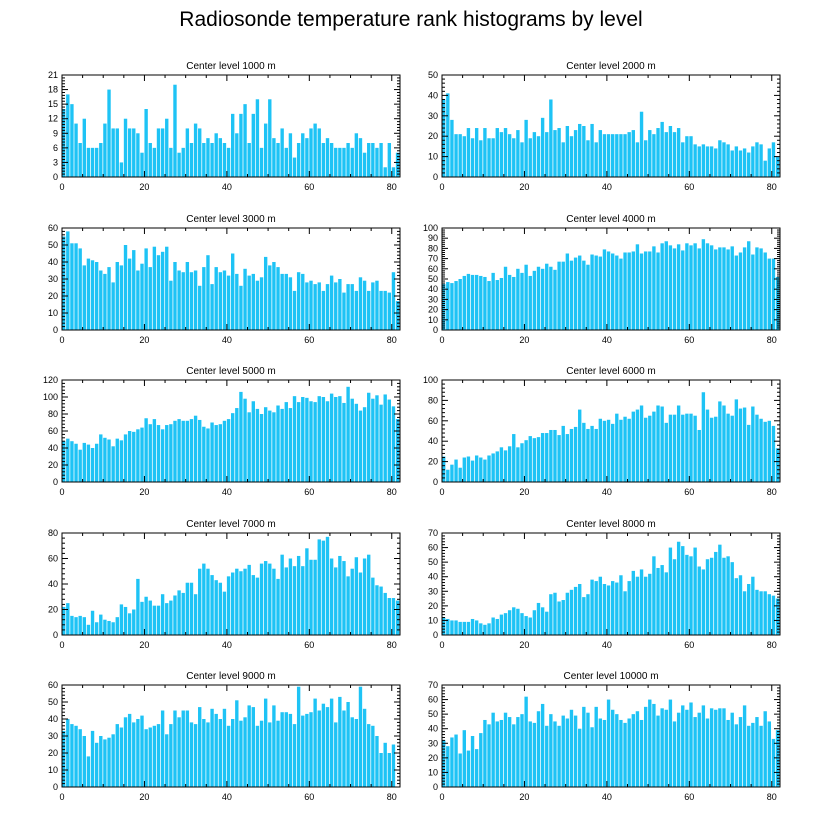 The height and width of the screenshot is (824, 822). I want to click on panel-title: Center level 4000 m, so click(611, 219).